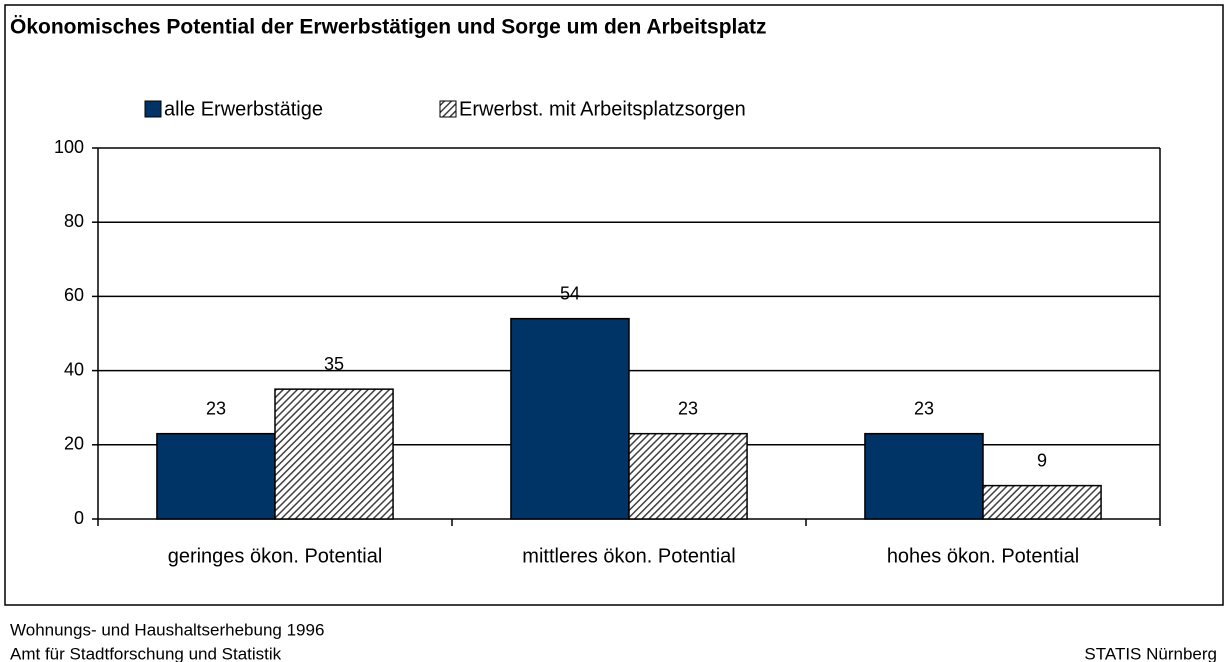 This screenshot has height=662, width=1227. I want to click on y-tick-label: 20, so click(74, 444).